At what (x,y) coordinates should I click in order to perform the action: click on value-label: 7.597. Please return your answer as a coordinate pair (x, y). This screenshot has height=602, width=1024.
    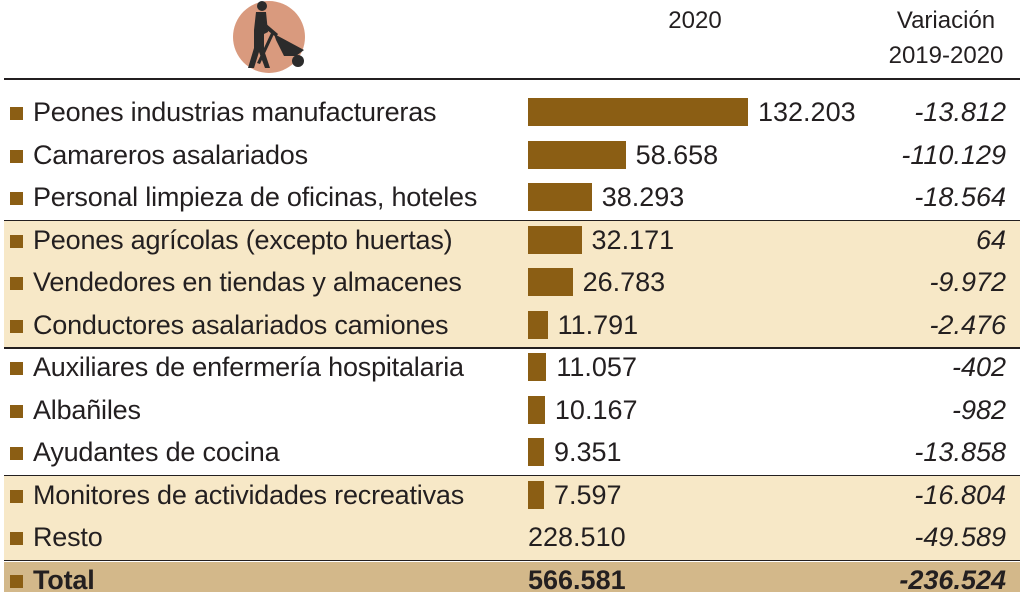
    Looking at the image, I should click on (588, 494).